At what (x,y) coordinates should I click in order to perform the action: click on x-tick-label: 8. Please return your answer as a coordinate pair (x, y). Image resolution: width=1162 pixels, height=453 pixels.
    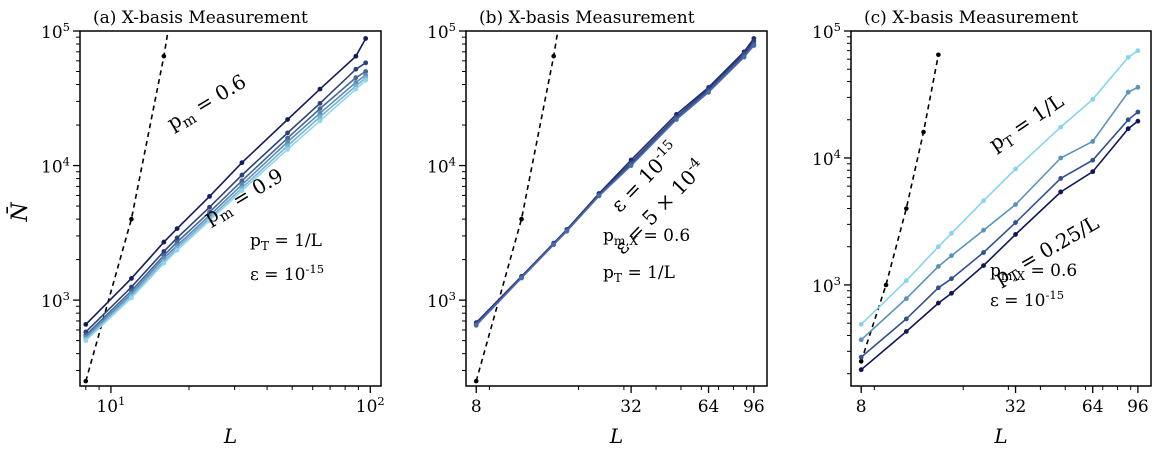
    Looking at the image, I should click on (861, 407).